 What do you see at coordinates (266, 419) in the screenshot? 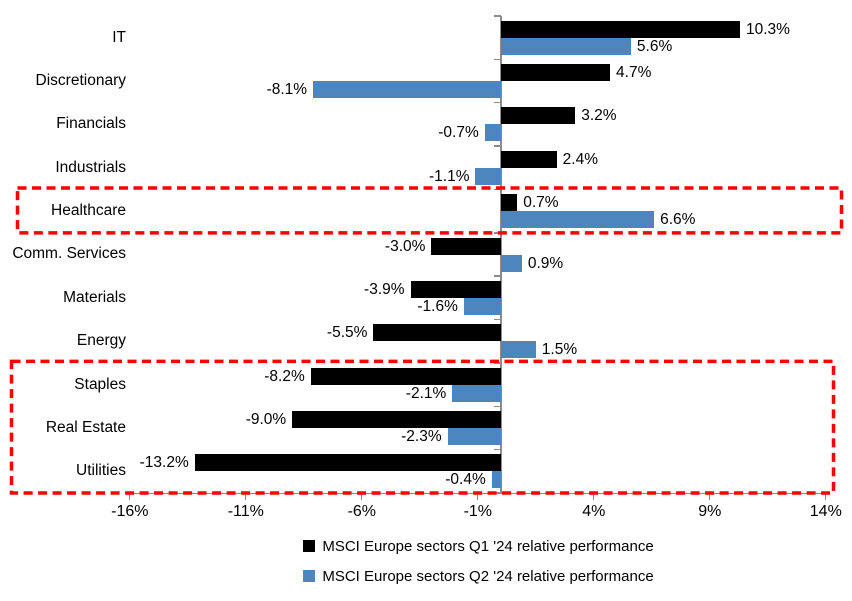
I see `value-label-q1: -9.0%` at bounding box center [266, 419].